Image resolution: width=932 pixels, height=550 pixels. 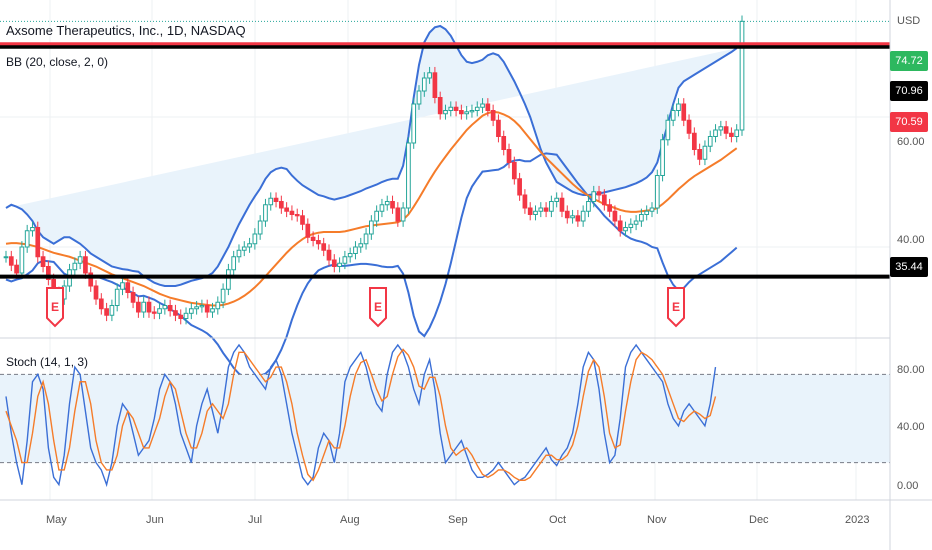 What do you see at coordinates (57, 62) in the screenshot?
I see `bb-legend: BB (20, close, 2, 0)` at bounding box center [57, 62].